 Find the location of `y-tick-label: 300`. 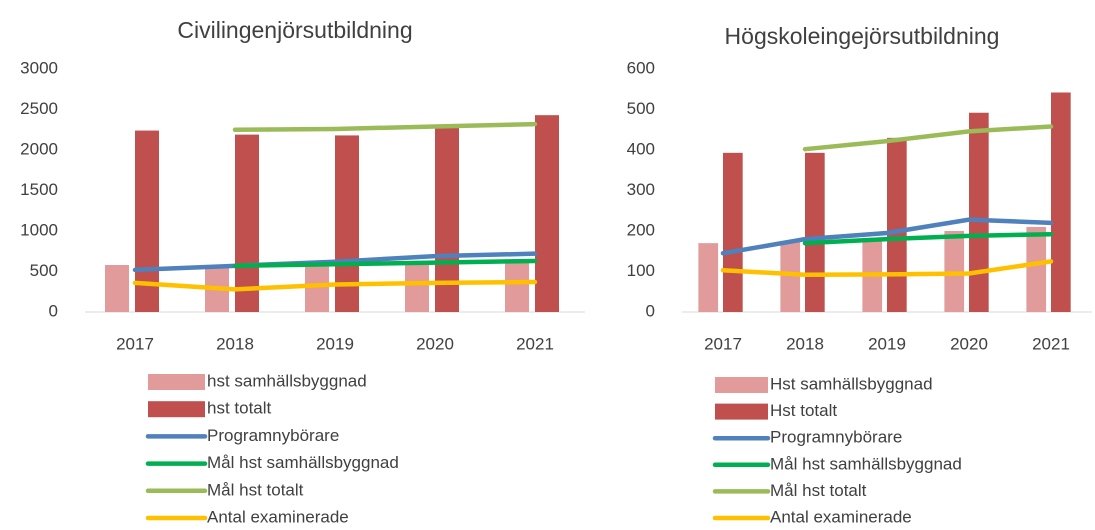

y-tick-label: 300 is located at coordinates (641, 189).